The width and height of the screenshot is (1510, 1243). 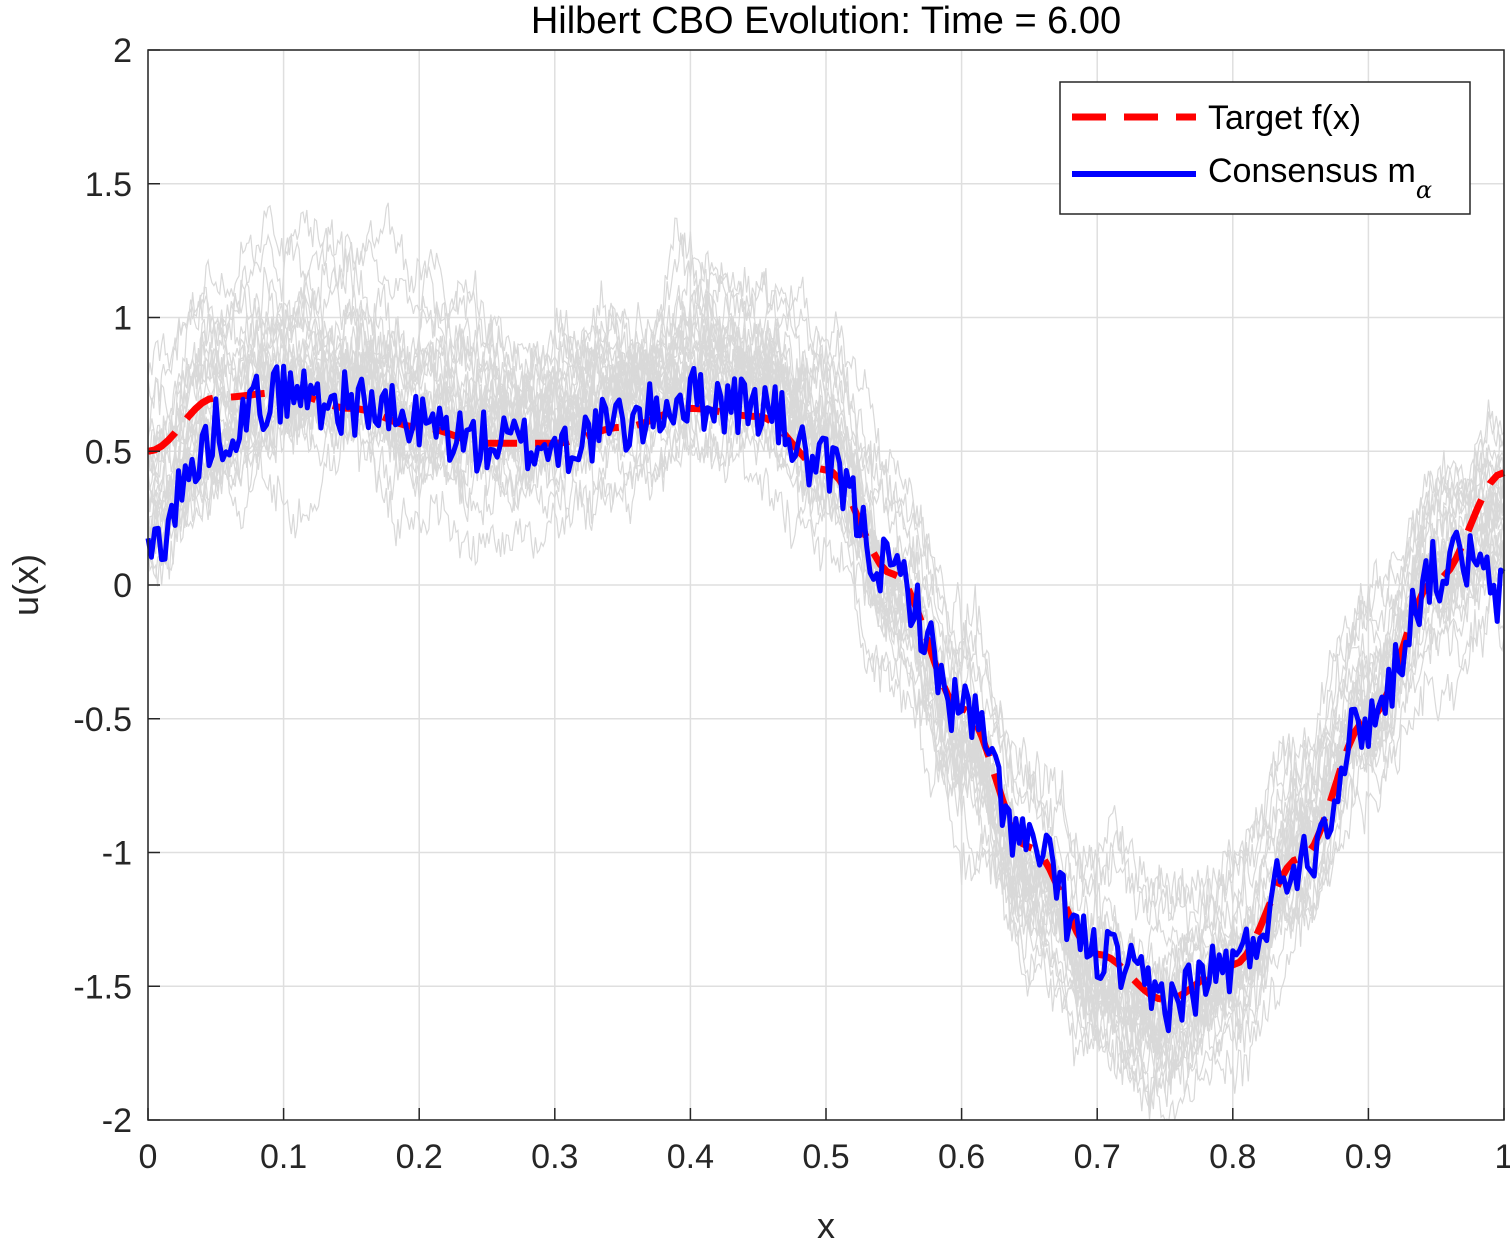 What do you see at coordinates (1284, 118) in the screenshot?
I see `legend-target-label: Target f(x)` at bounding box center [1284, 118].